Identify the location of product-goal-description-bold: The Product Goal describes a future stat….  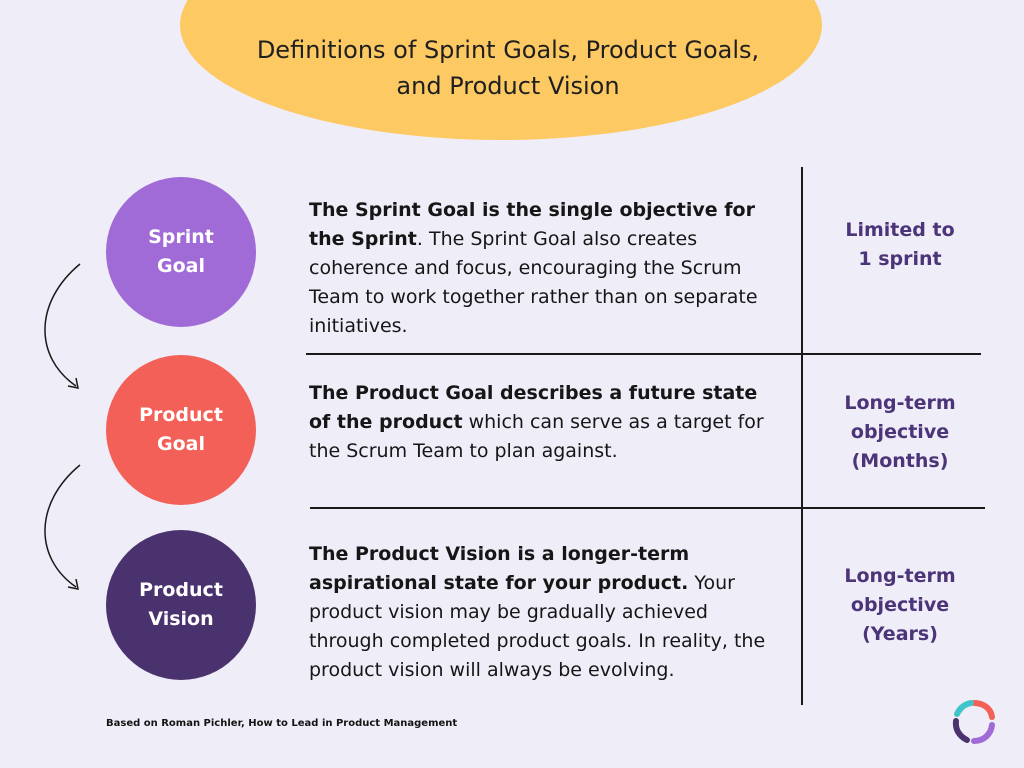
(533, 407).